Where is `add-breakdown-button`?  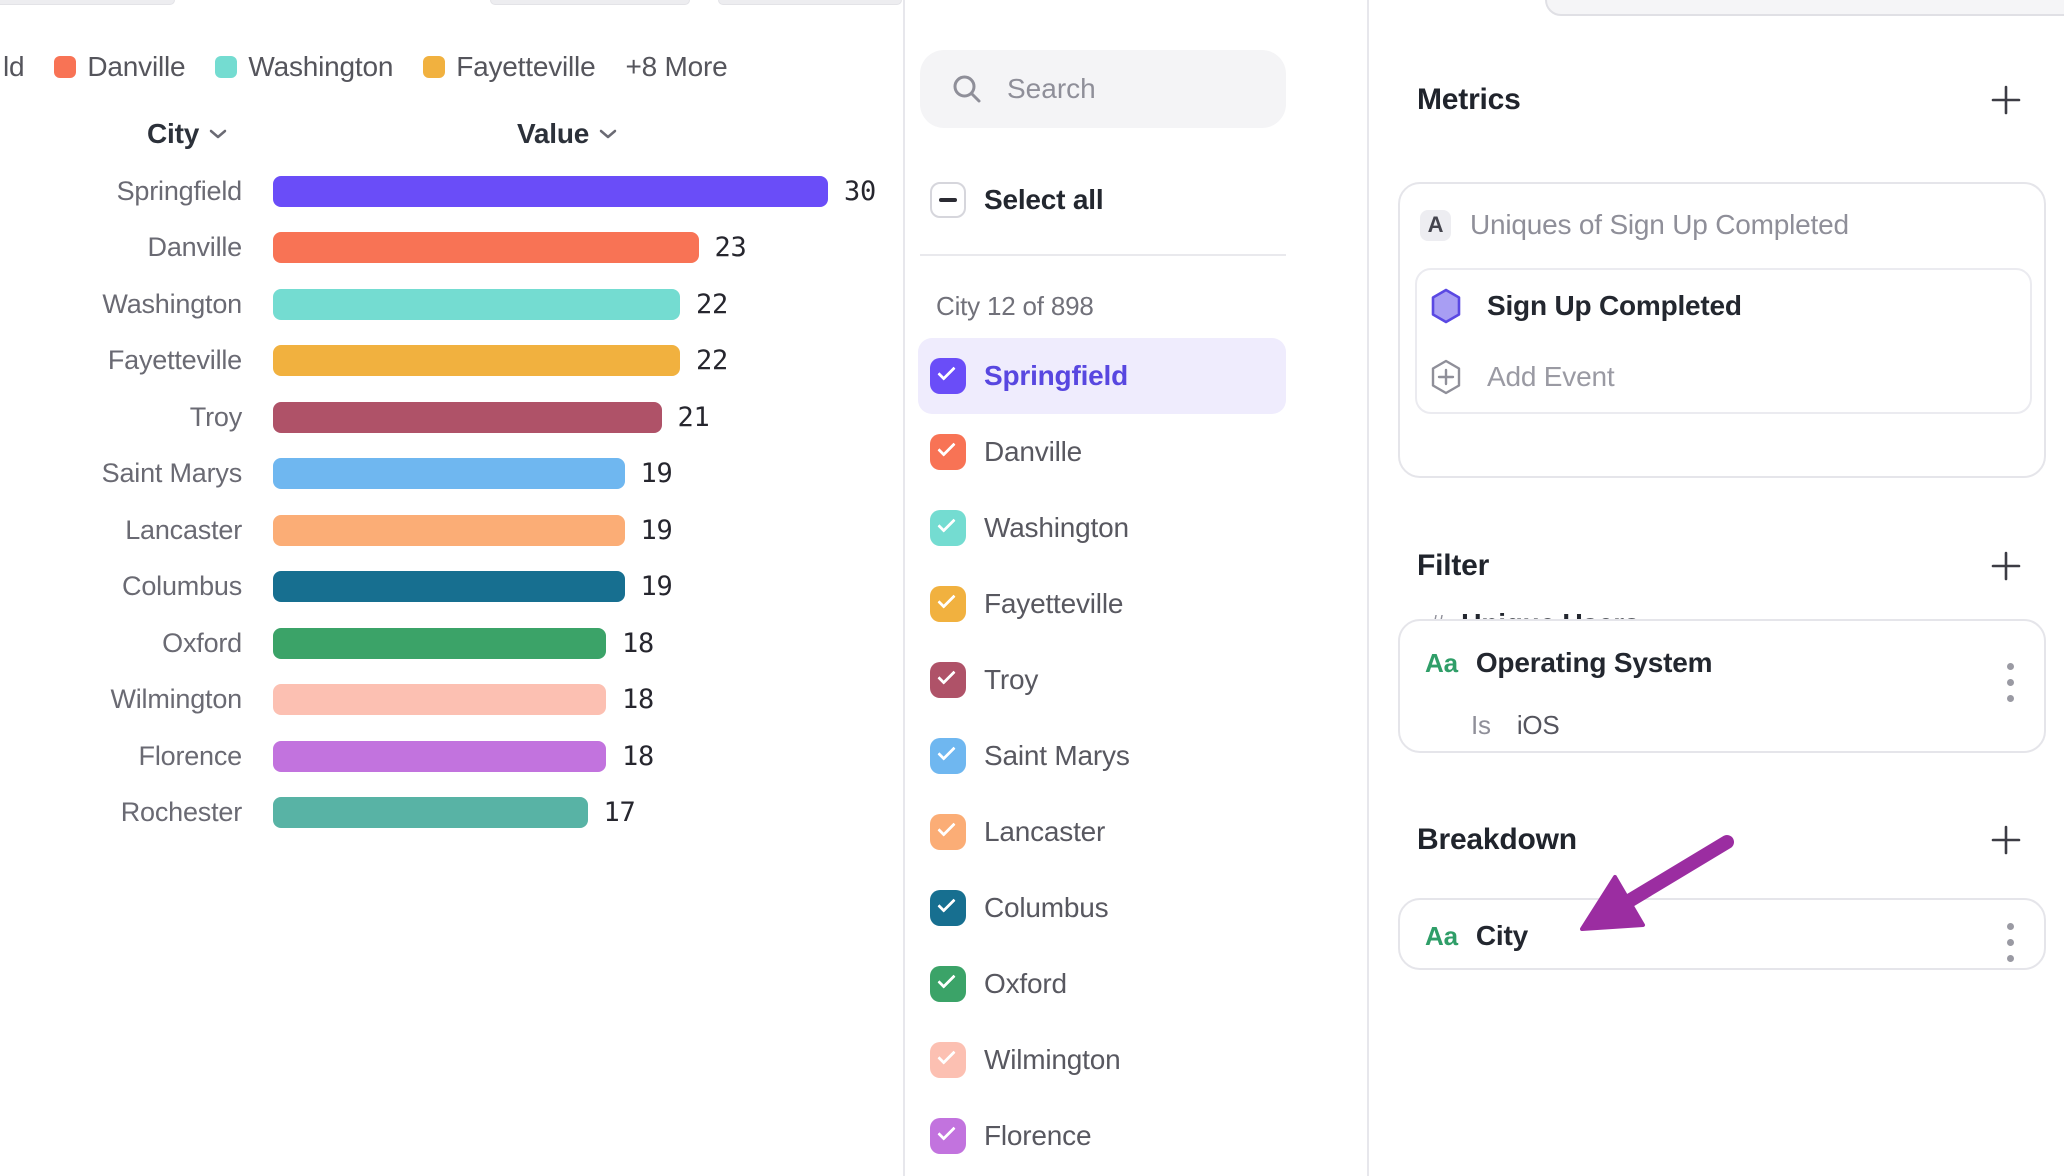 add-breakdown-button is located at coordinates (2006, 840).